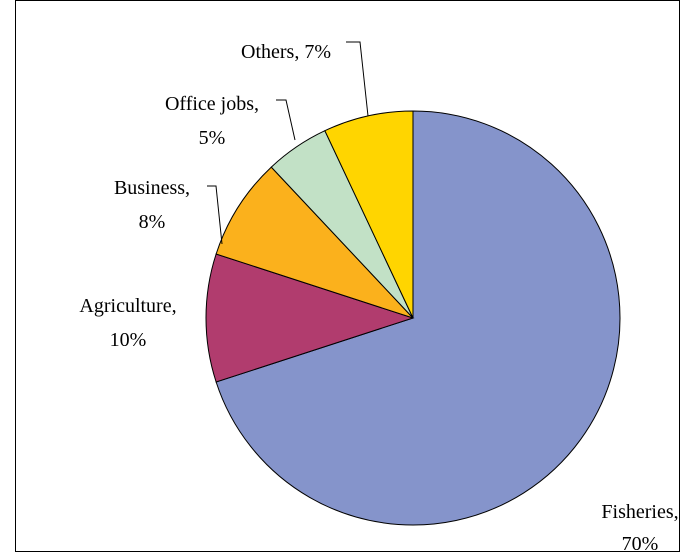  I want to click on label-fisheries-line-2: 70%, so click(640, 542).